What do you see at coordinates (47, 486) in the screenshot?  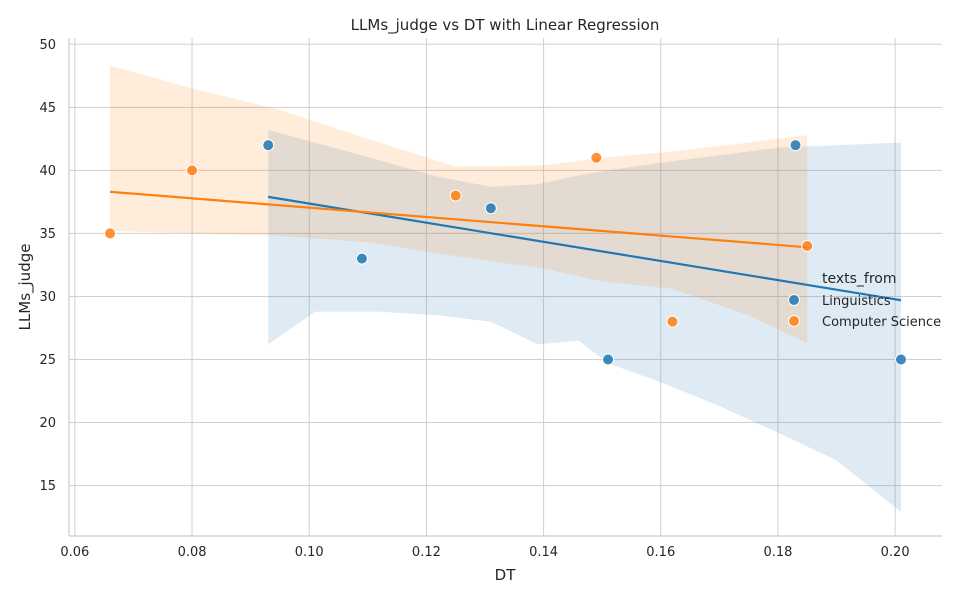 I see `y-tick-label: 15` at bounding box center [47, 486].